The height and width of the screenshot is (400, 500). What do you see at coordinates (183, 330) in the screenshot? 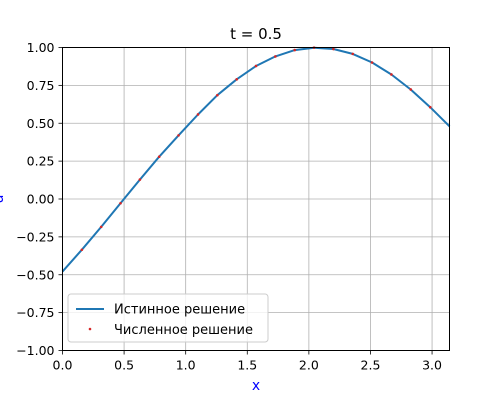
I see `legend-label-numeric: Численное решение` at bounding box center [183, 330].